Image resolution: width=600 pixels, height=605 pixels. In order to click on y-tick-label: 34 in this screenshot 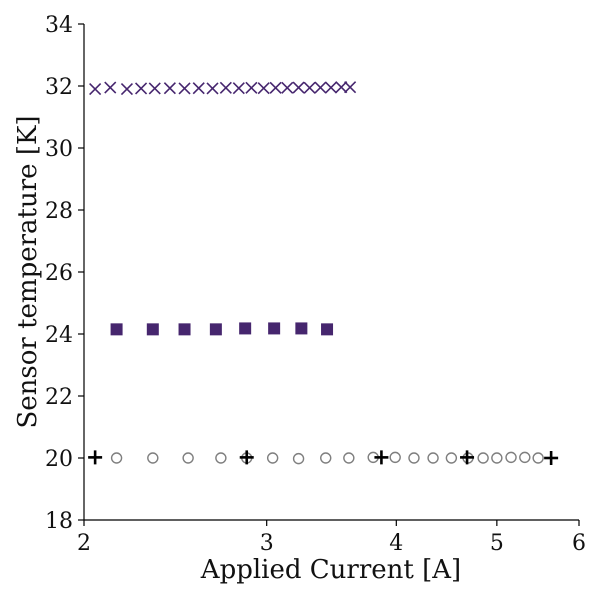, I will do `click(59, 25)`.